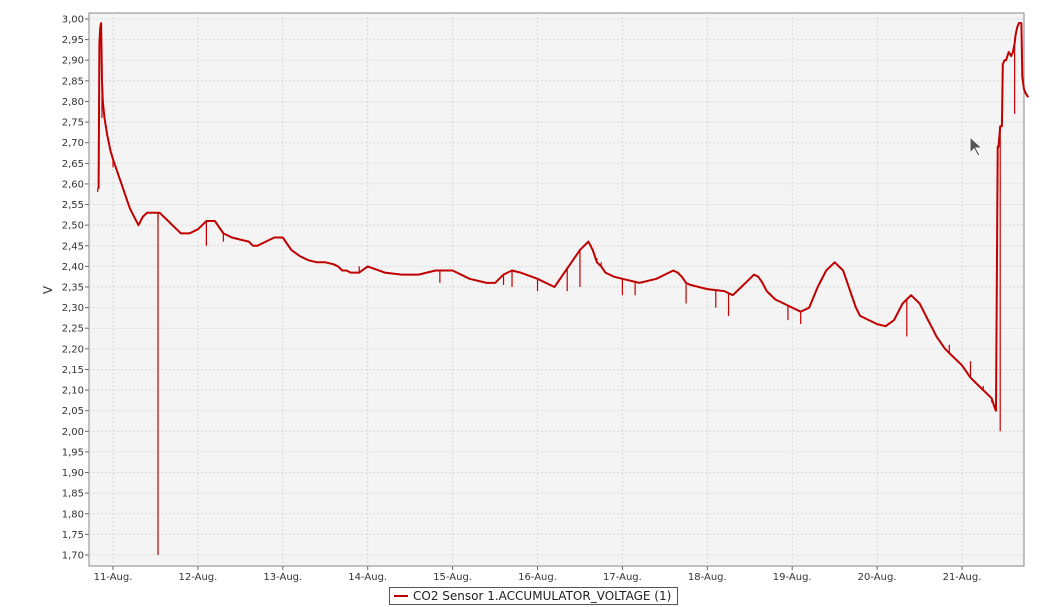 The width and height of the screenshot is (1053, 607). Describe the element at coordinates (113, 577) in the screenshot. I see `x-tick-label: 11-Aug.` at that location.